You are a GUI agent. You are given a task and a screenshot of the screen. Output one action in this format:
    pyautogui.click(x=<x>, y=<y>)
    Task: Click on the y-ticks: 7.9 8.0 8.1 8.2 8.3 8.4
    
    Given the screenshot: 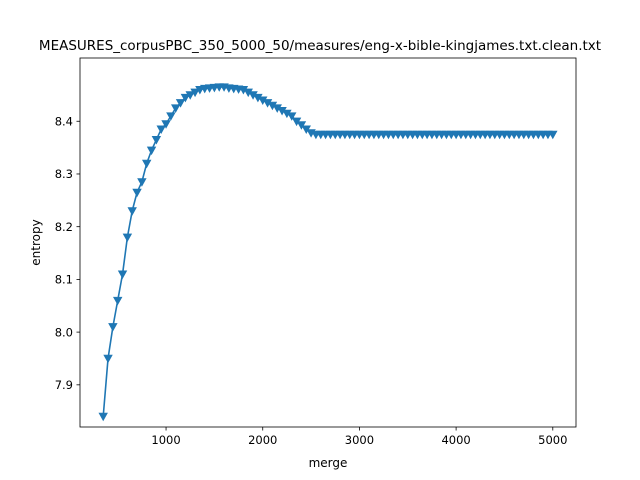 What is the action you would take?
    pyautogui.click(x=67, y=253)
    